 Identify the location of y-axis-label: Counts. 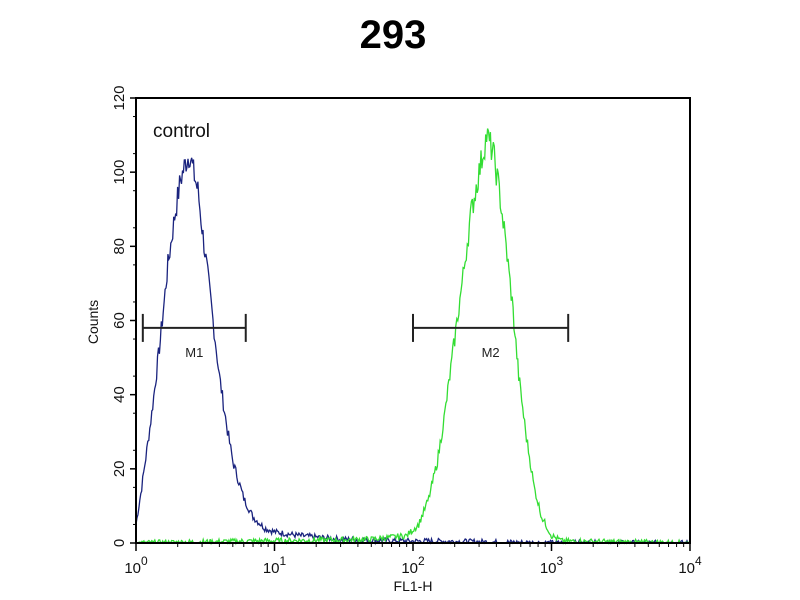
(93, 322).